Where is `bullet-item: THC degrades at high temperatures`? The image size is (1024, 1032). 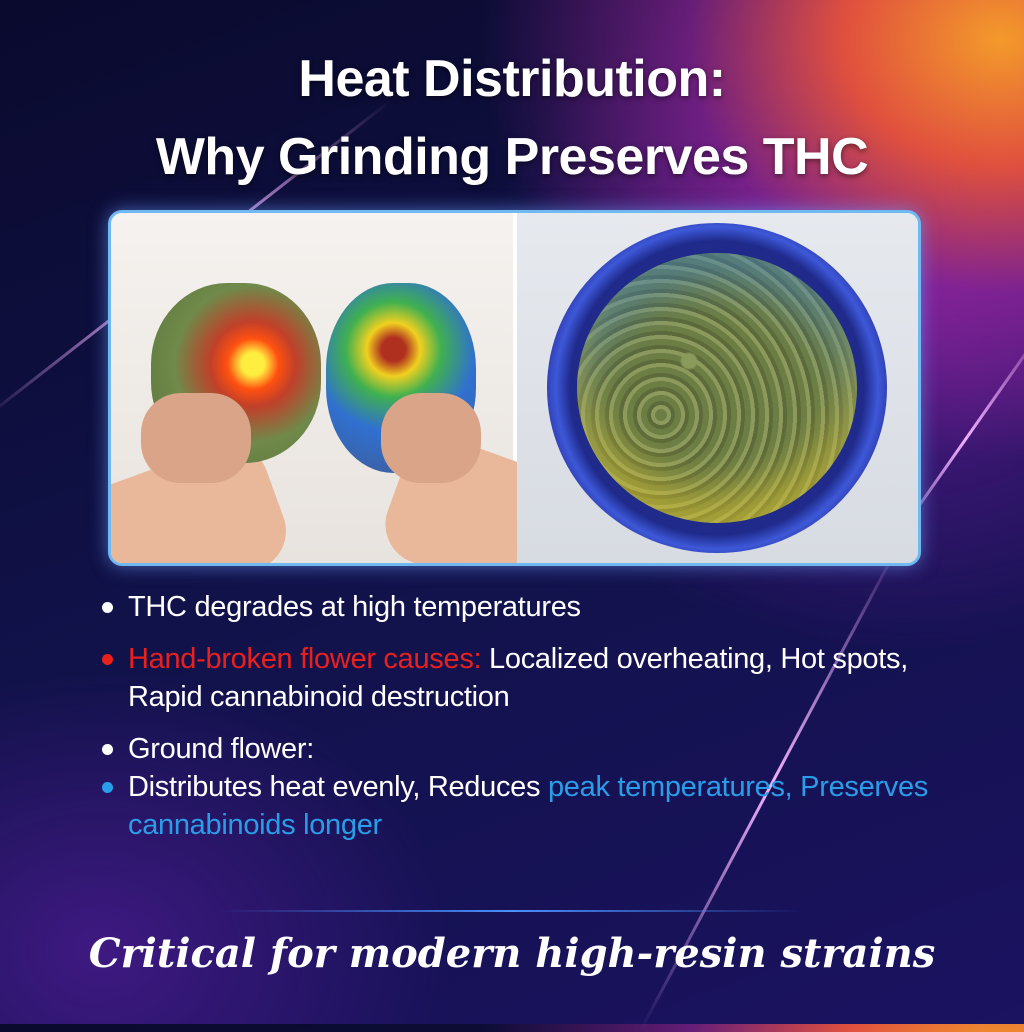 bullet-item: THC degrades at high temperatures is located at coordinates (540, 607).